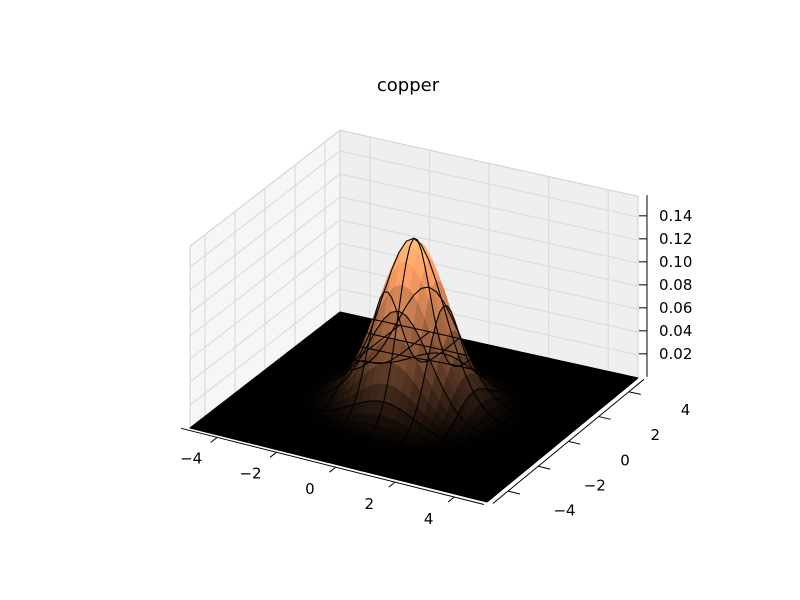  What do you see at coordinates (675, 285) in the screenshot?
I see `z-tick-label: 0.08` at bounding box center [675, 285].